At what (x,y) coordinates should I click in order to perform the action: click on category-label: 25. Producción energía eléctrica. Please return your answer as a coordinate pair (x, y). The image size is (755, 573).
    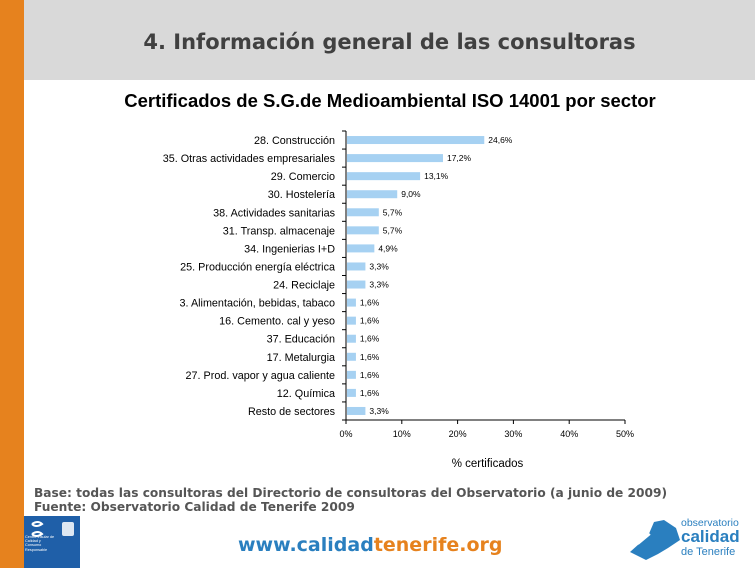
    Looking at the image, I should click on (257, 267).